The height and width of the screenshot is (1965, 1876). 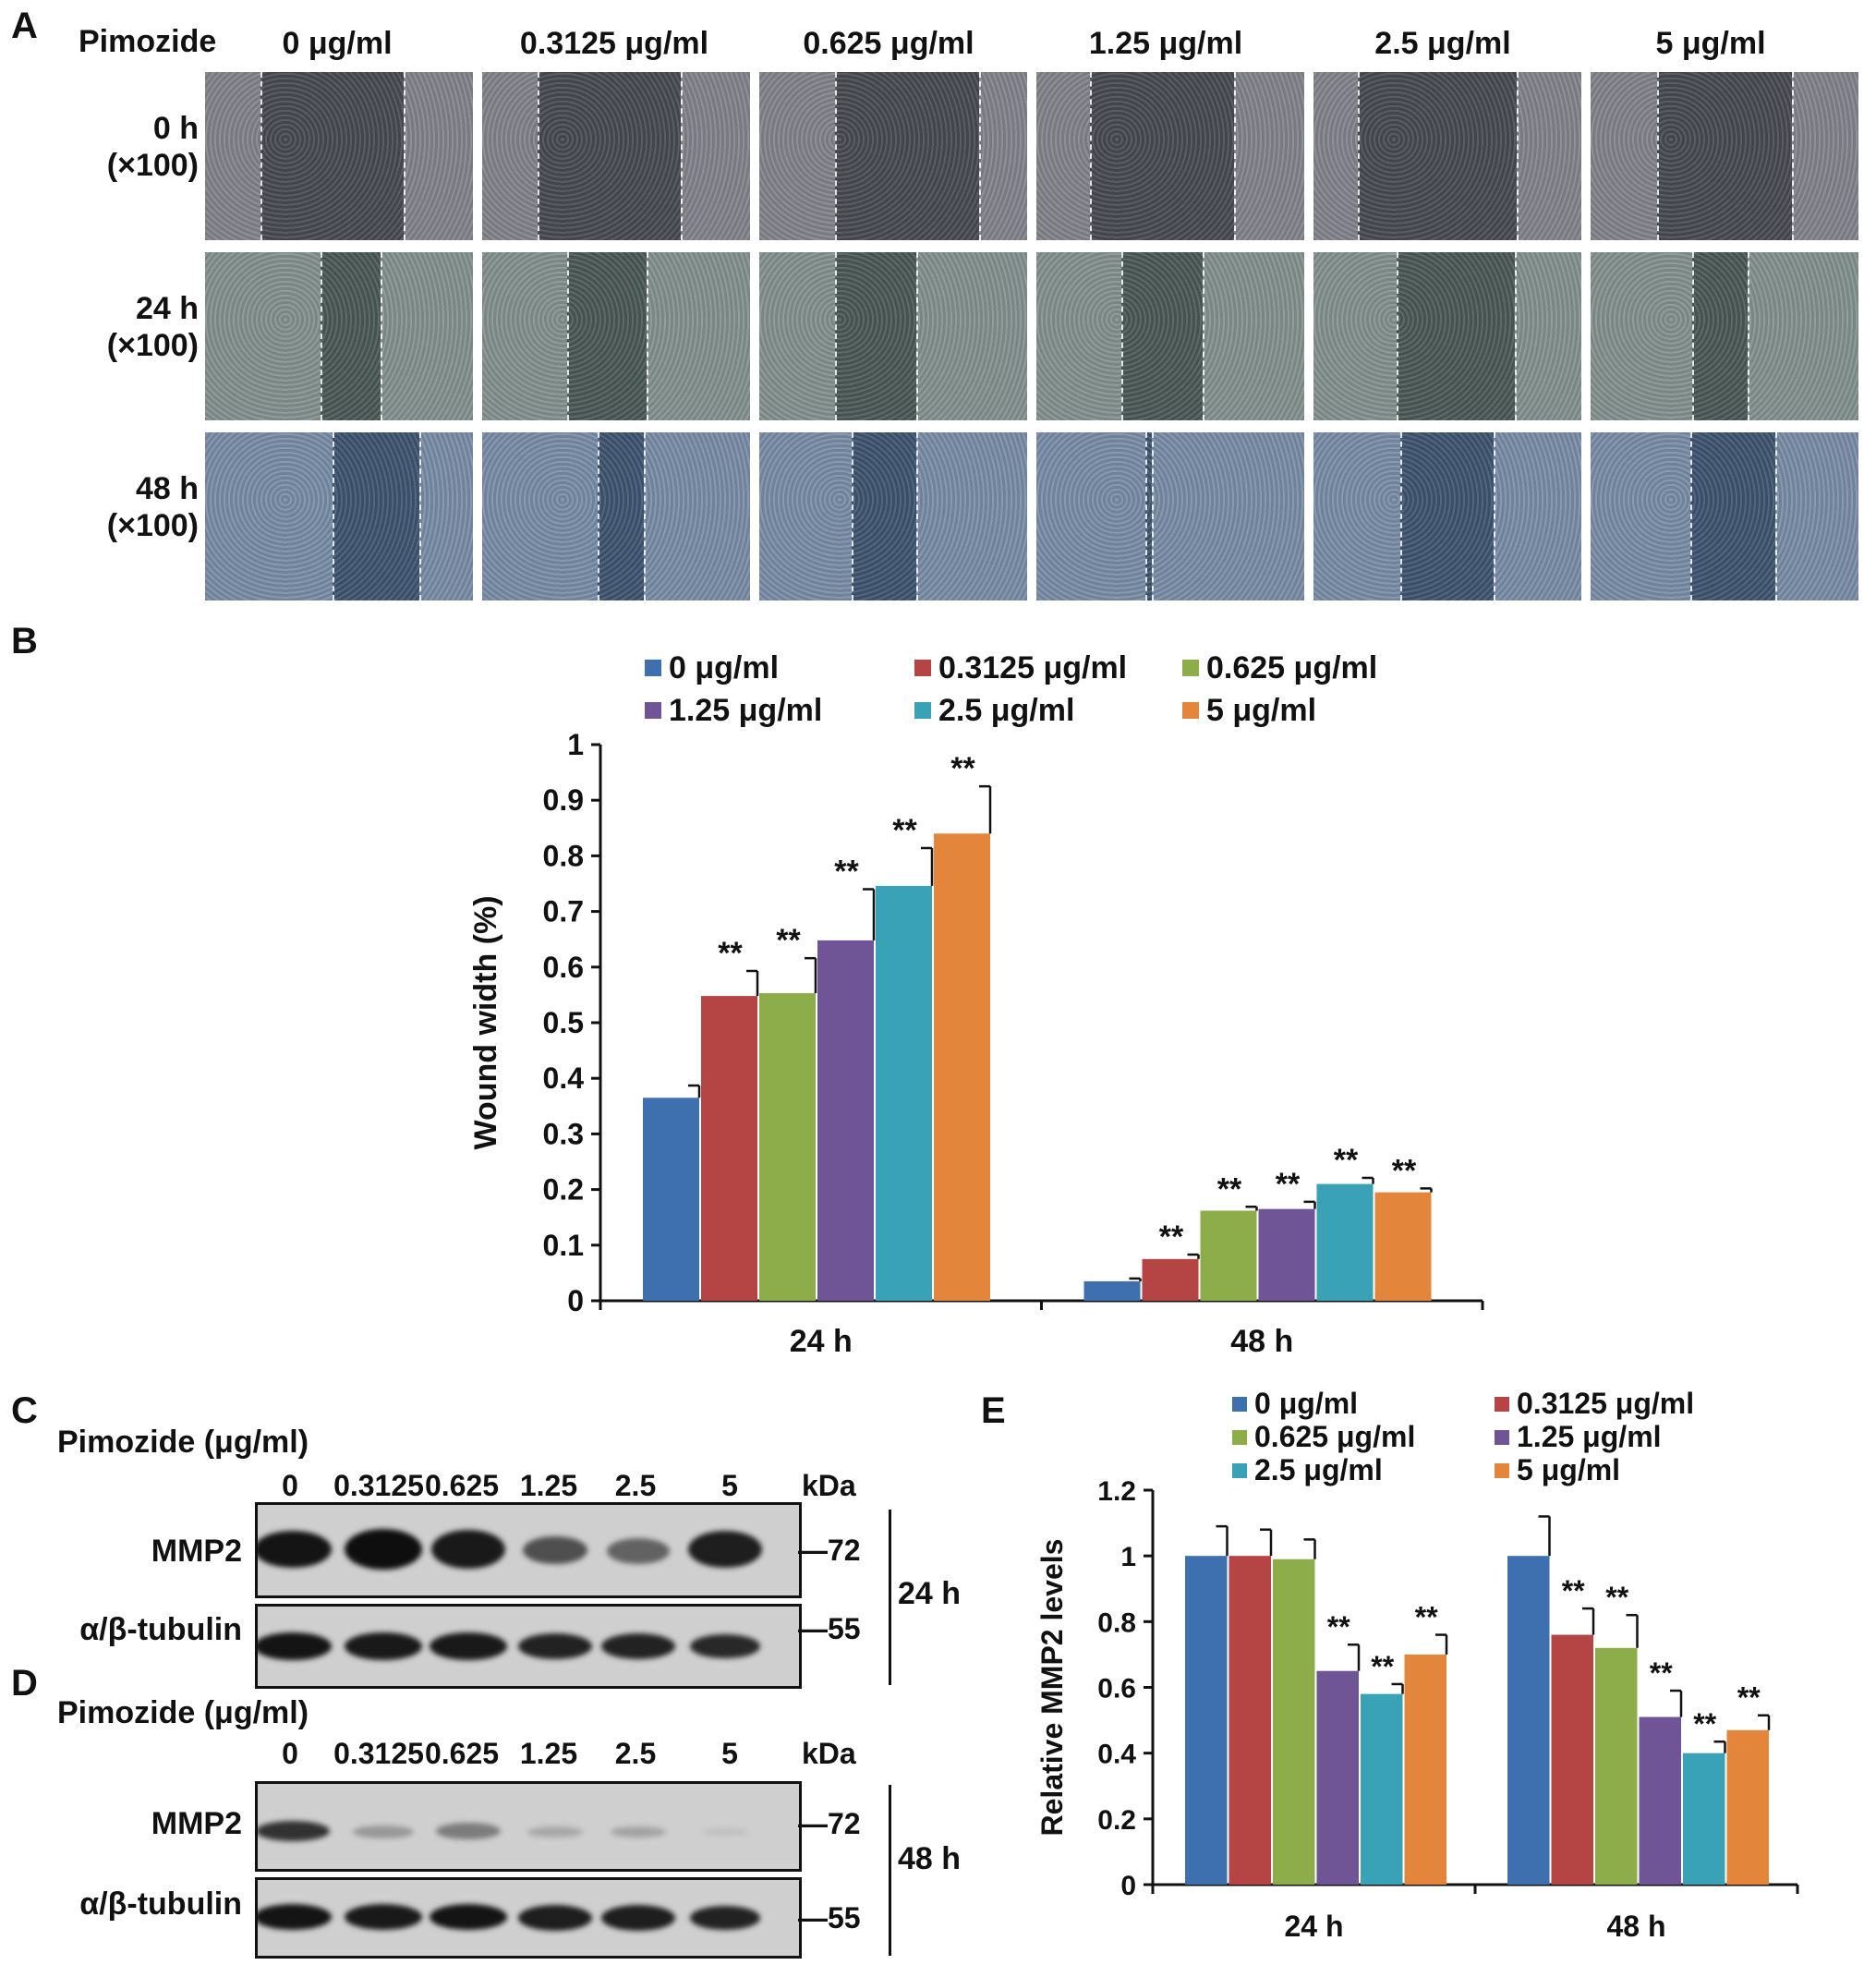 What do you see at coordinates (290, 1753) in the screenshot?
I see `panel-d-lane-label: 0` at bounding box center [290, 1753].